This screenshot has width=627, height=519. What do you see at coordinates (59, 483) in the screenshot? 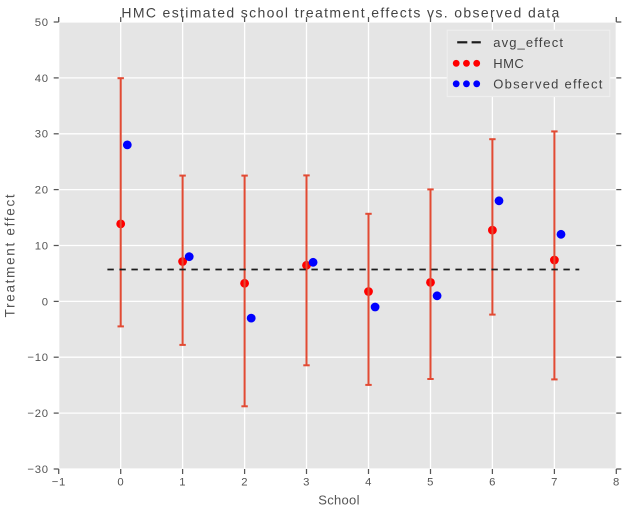
I see `svg-text: −1` at bounding box center [59, 483].